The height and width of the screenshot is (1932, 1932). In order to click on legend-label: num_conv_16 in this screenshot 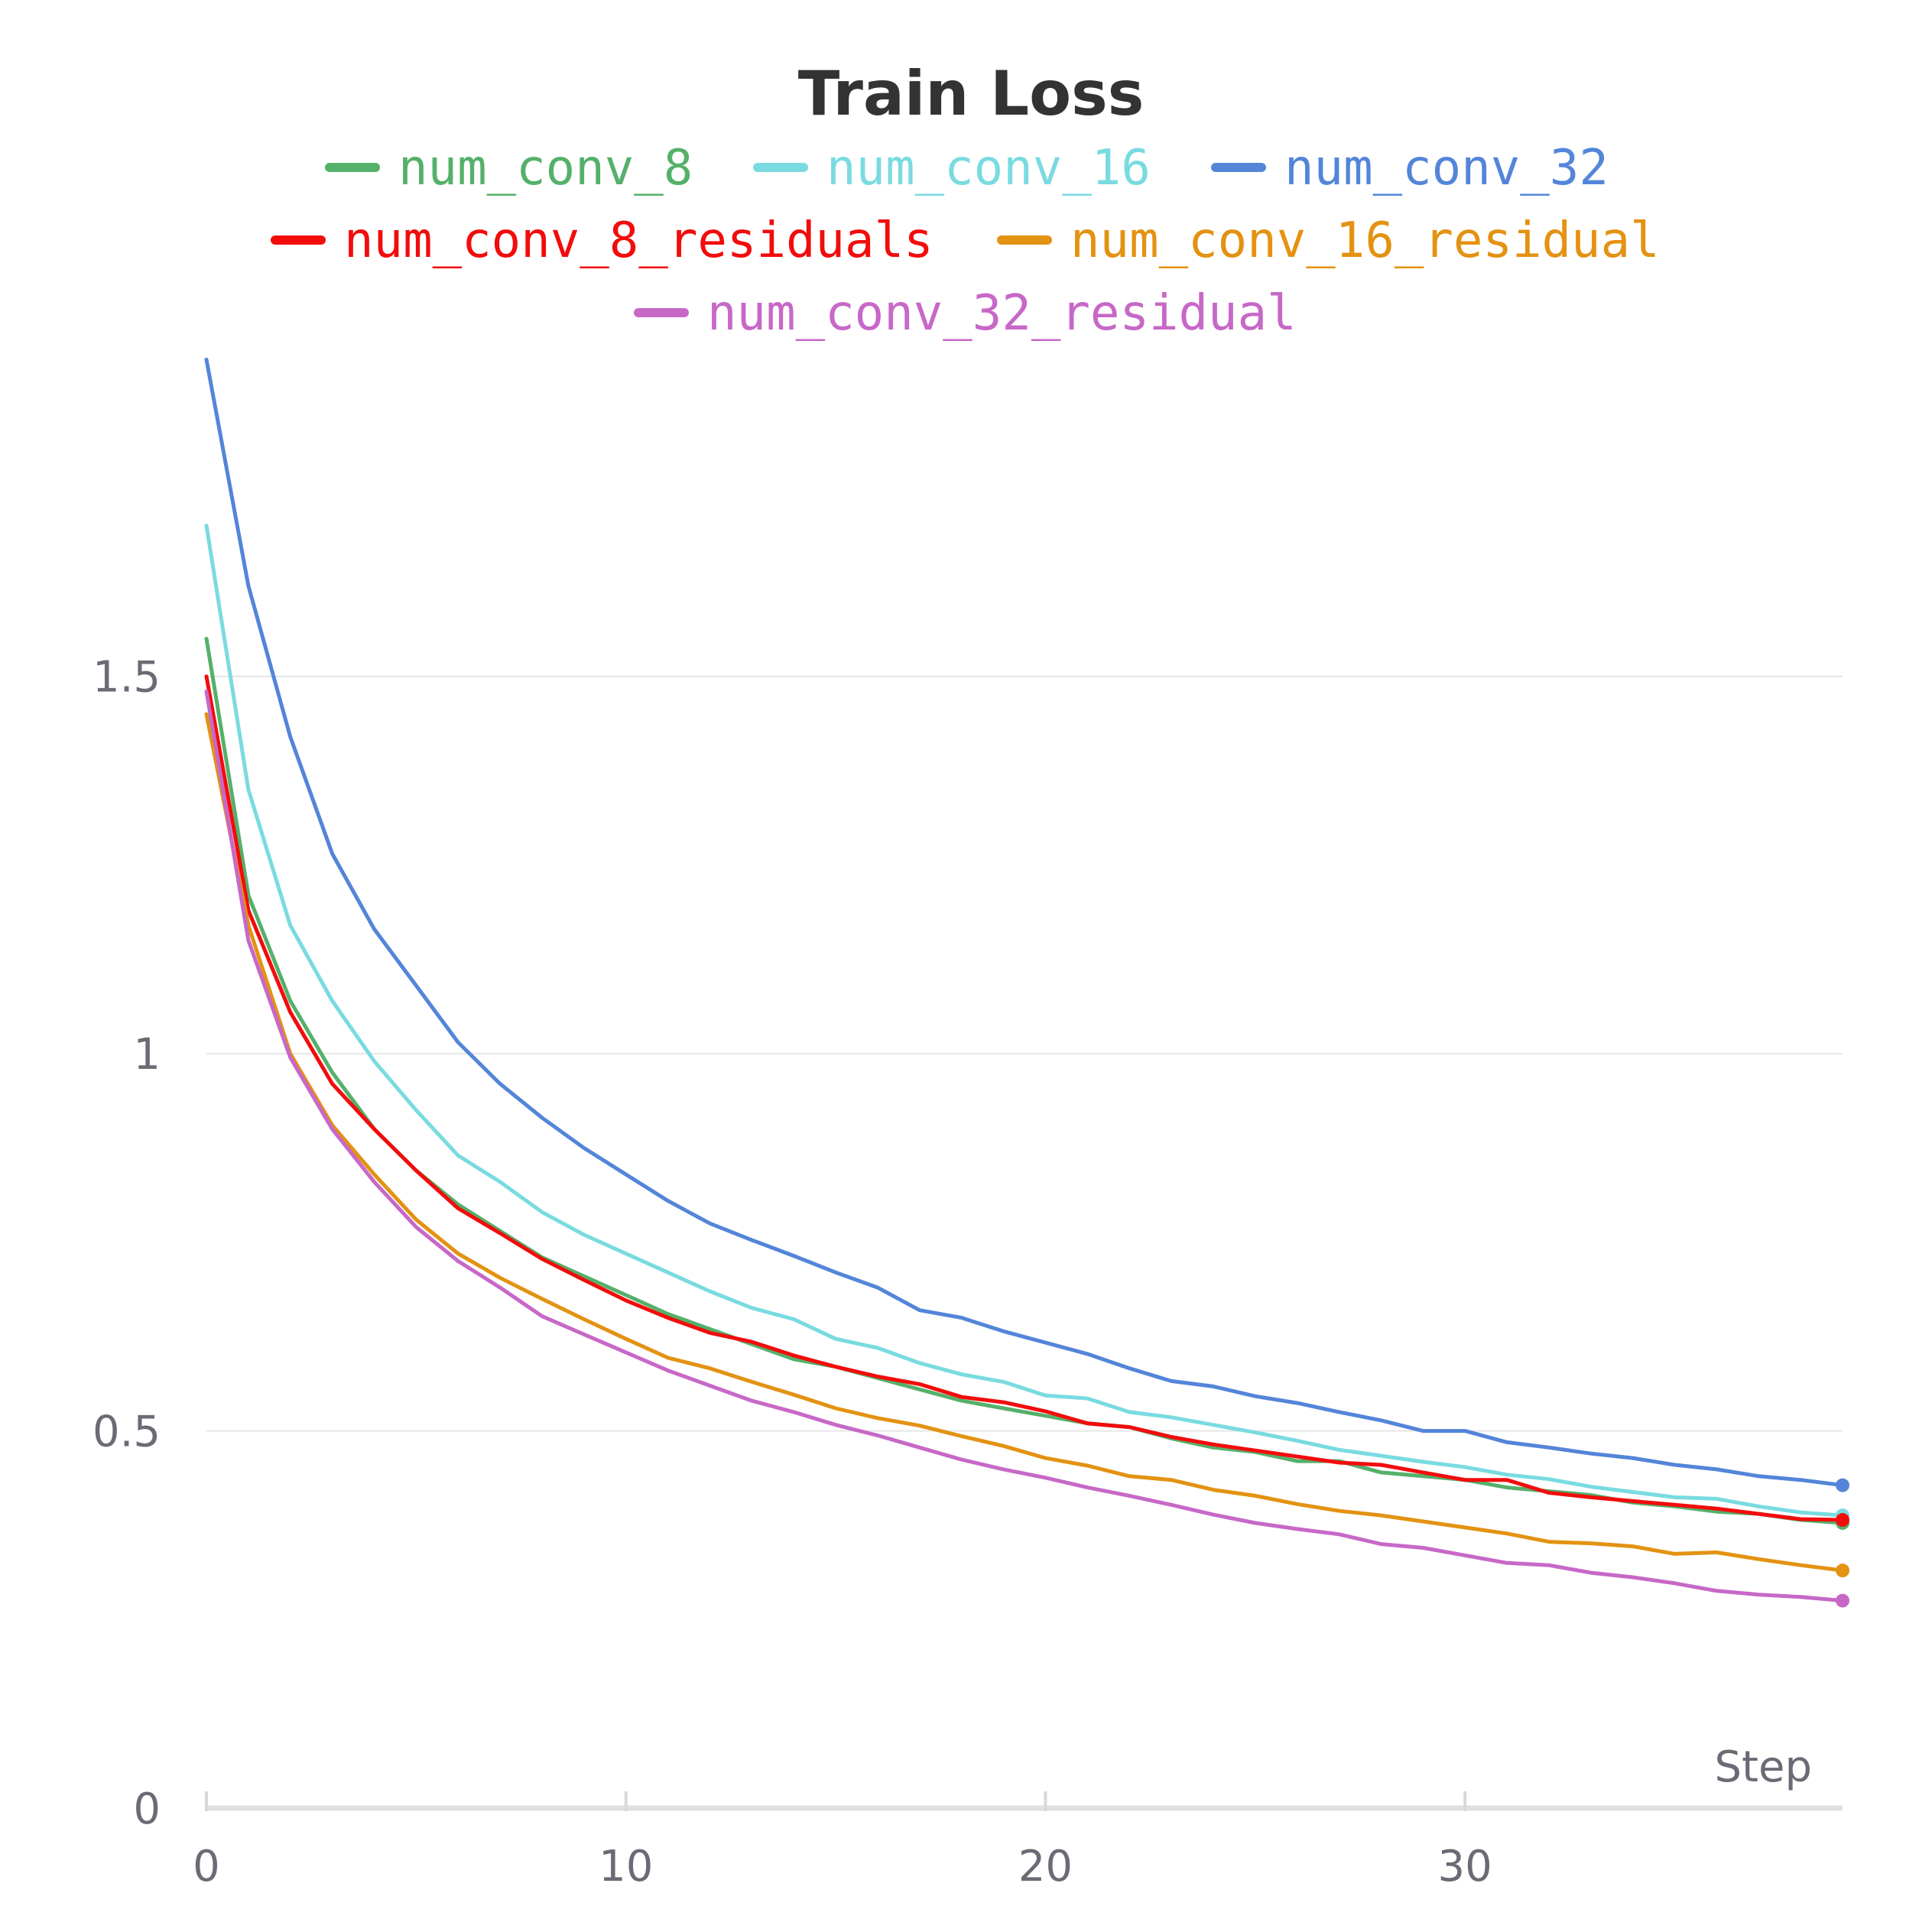, I will do `click(989, 168)`.